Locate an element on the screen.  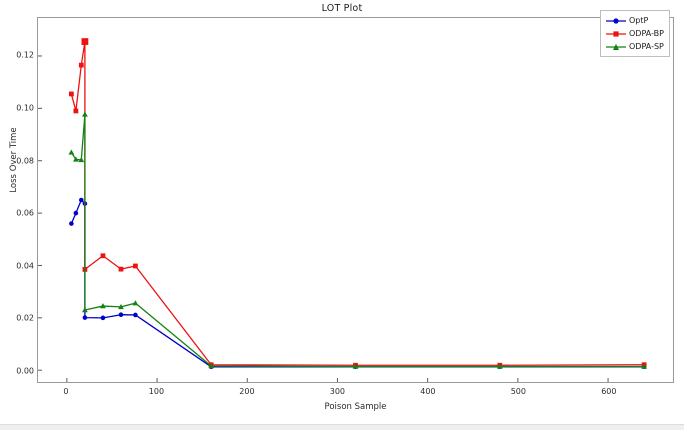
legend-item-odpa-sp: ODPA-SP is located at coordinates (634, 46).